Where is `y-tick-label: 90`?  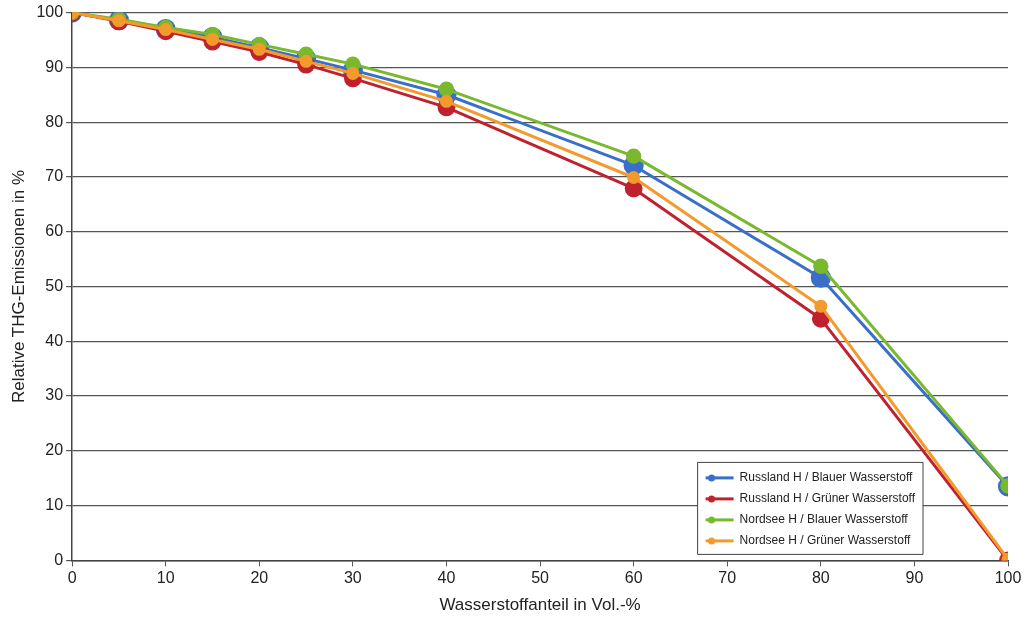 y-tick-label: 90 is located at coordinates (54, 66).